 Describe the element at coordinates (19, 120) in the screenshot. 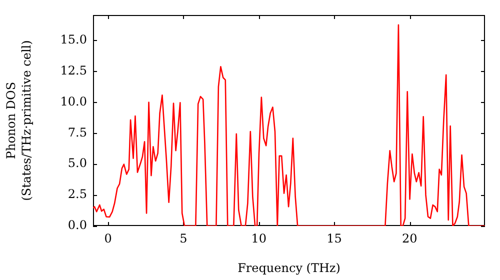

I see `y-axis-title: Phonon DOS (States/THz·primitive cell)` at that location.